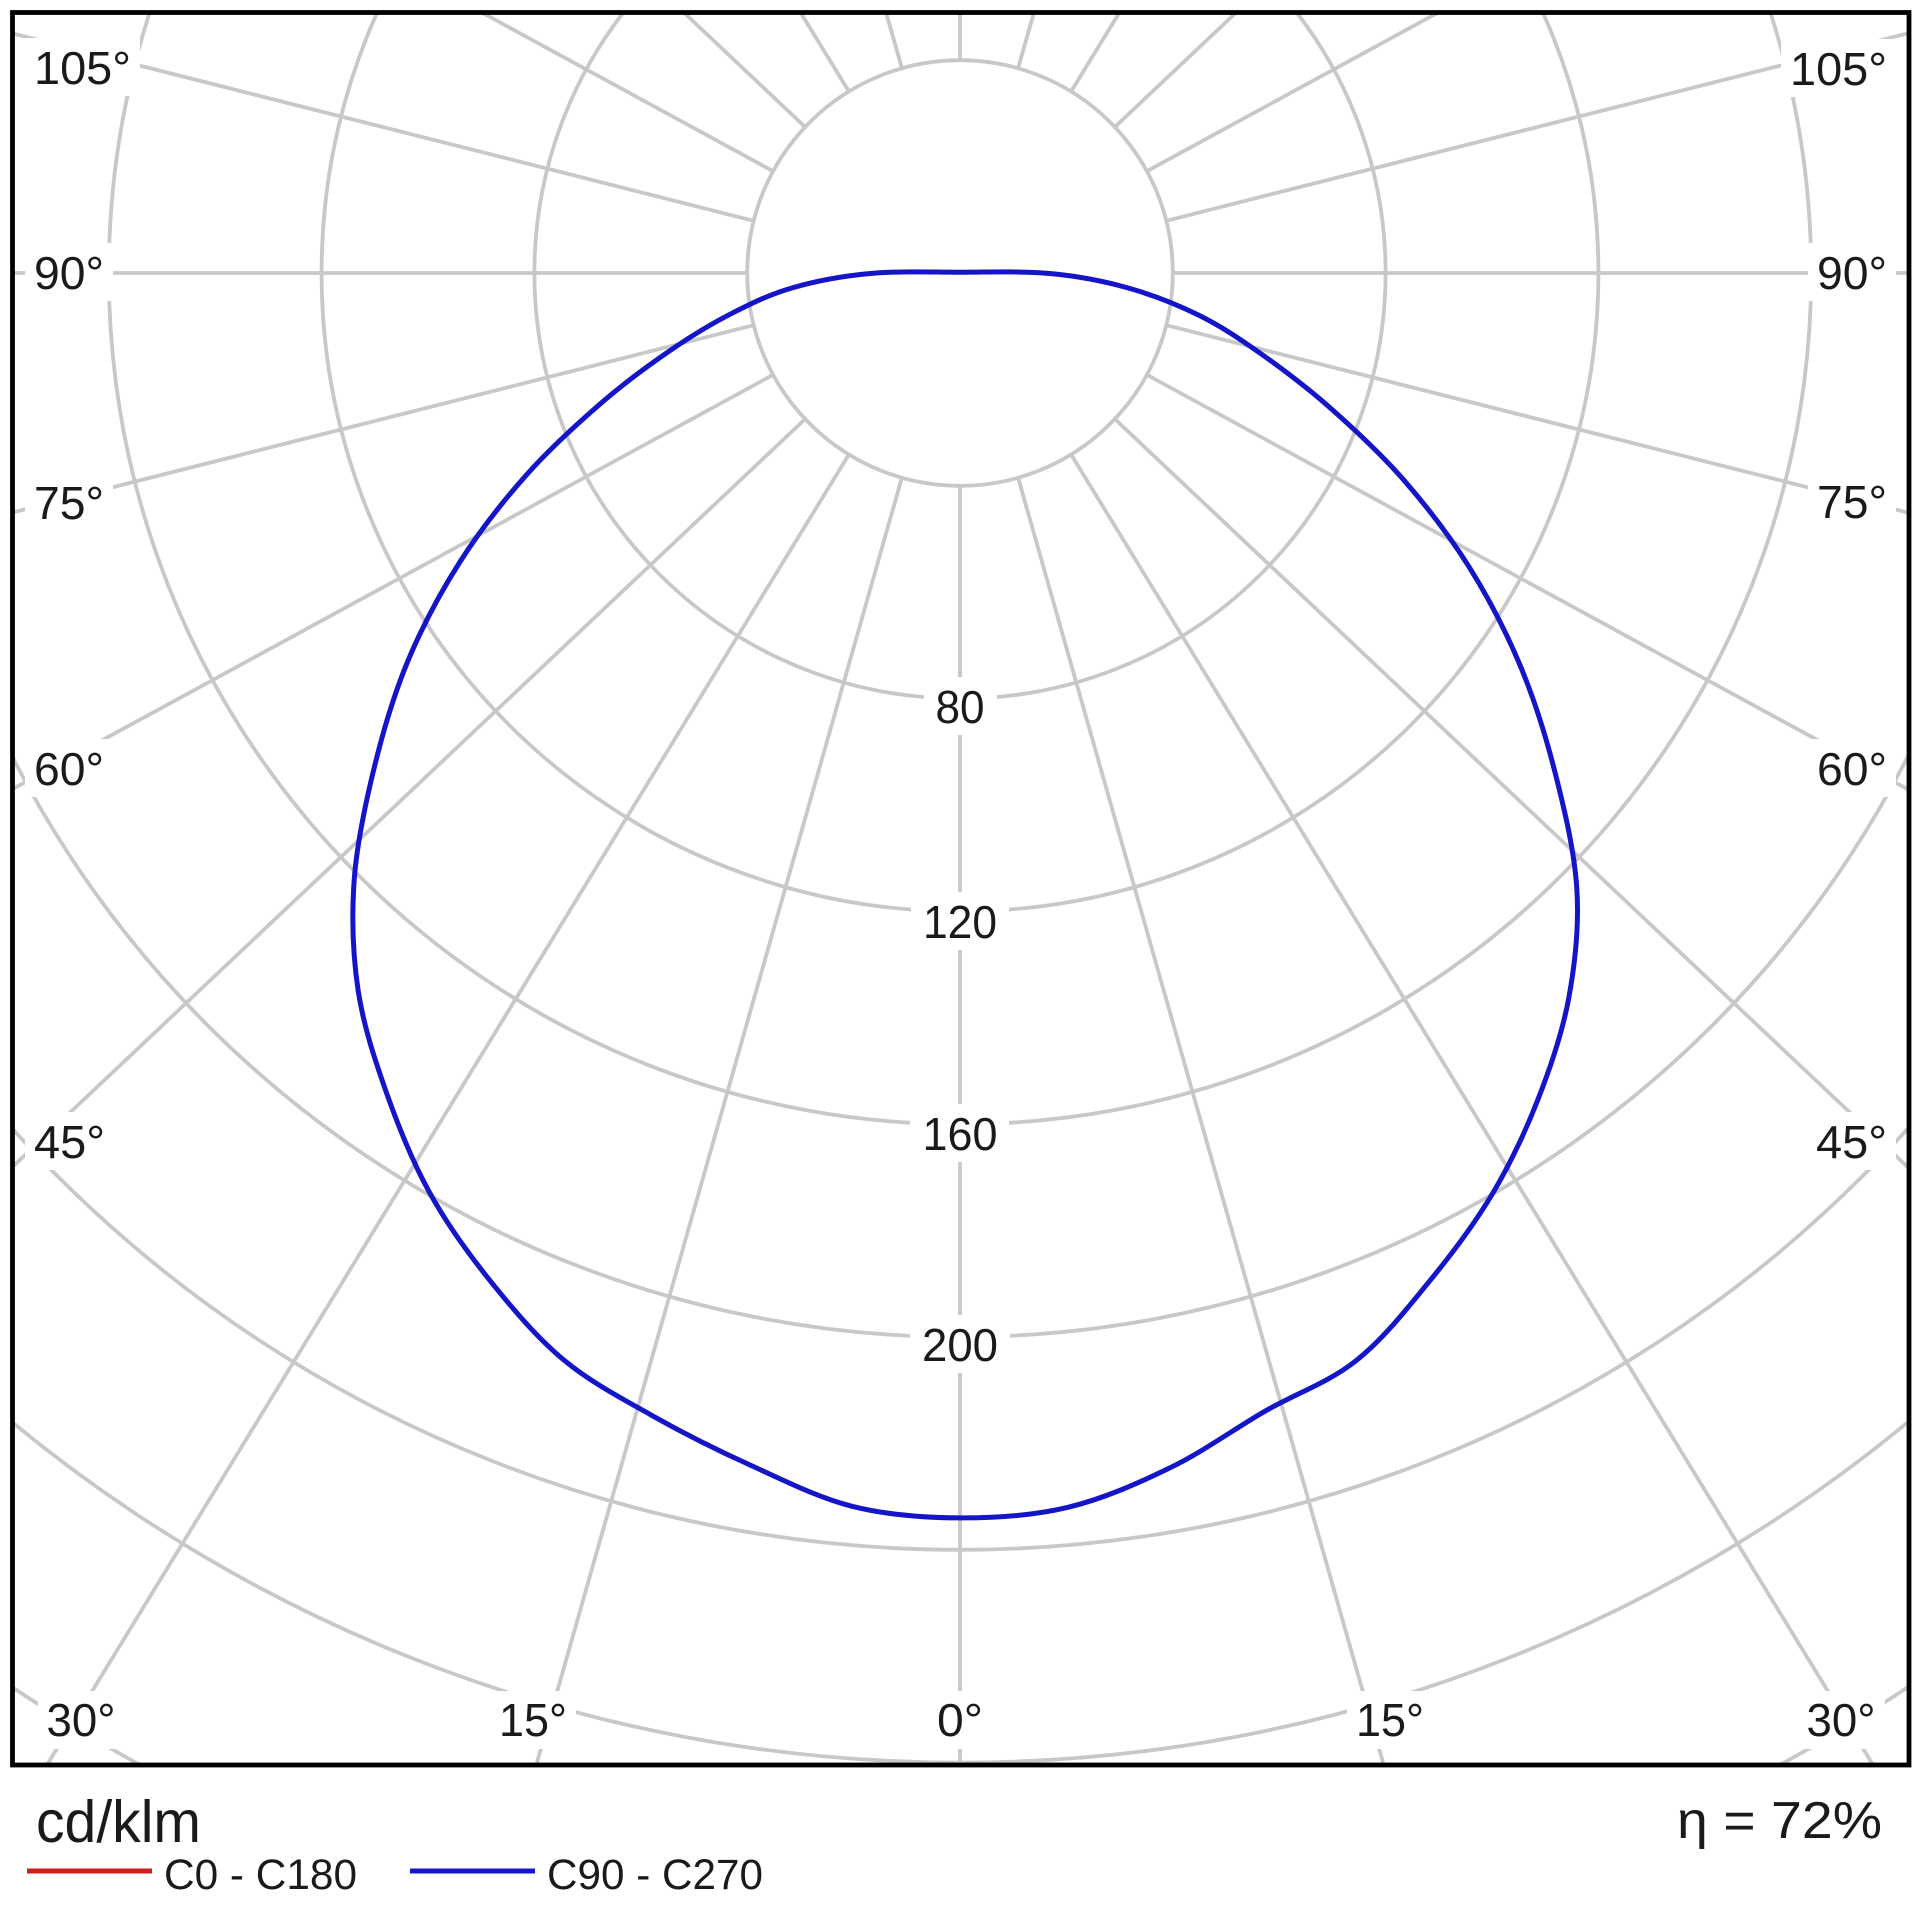  What do you see at coordinates (1779, 1821) in the screenshot?
I see `svg-text: η = 72%` at bounding box center [1779, 1821].